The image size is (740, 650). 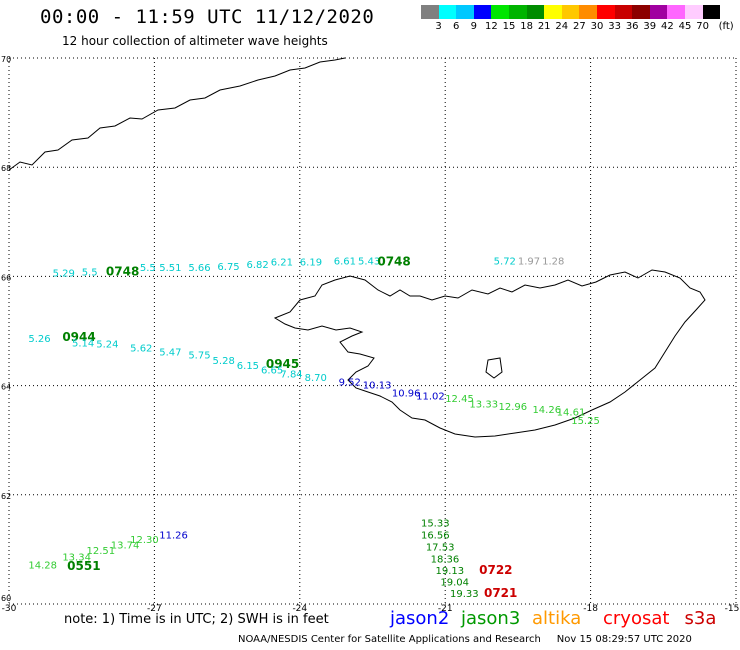 I want to click on swh-value-label: 10.13, so click(x=377, y=385).